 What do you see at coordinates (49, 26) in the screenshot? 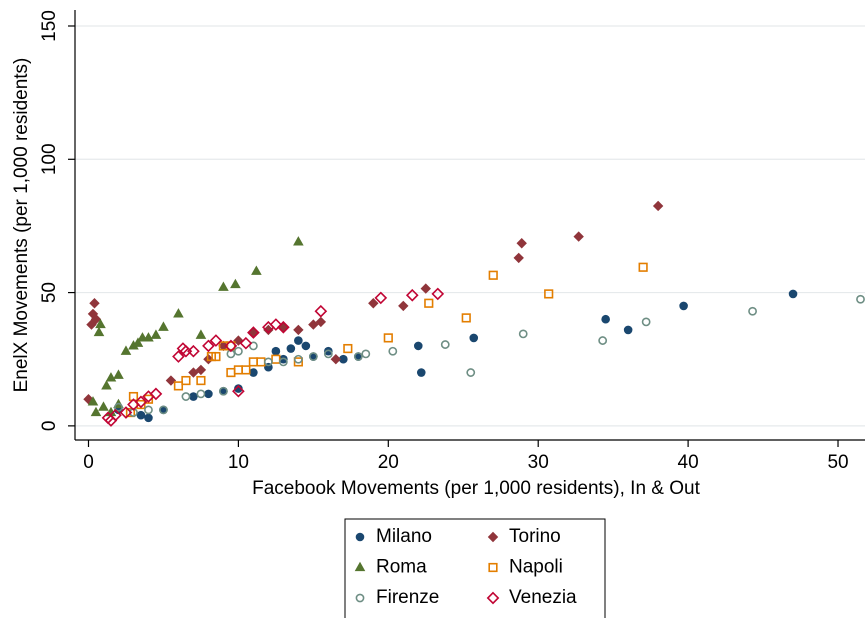
I see `y-tick-label: 150` at bounding box center [49, 26].